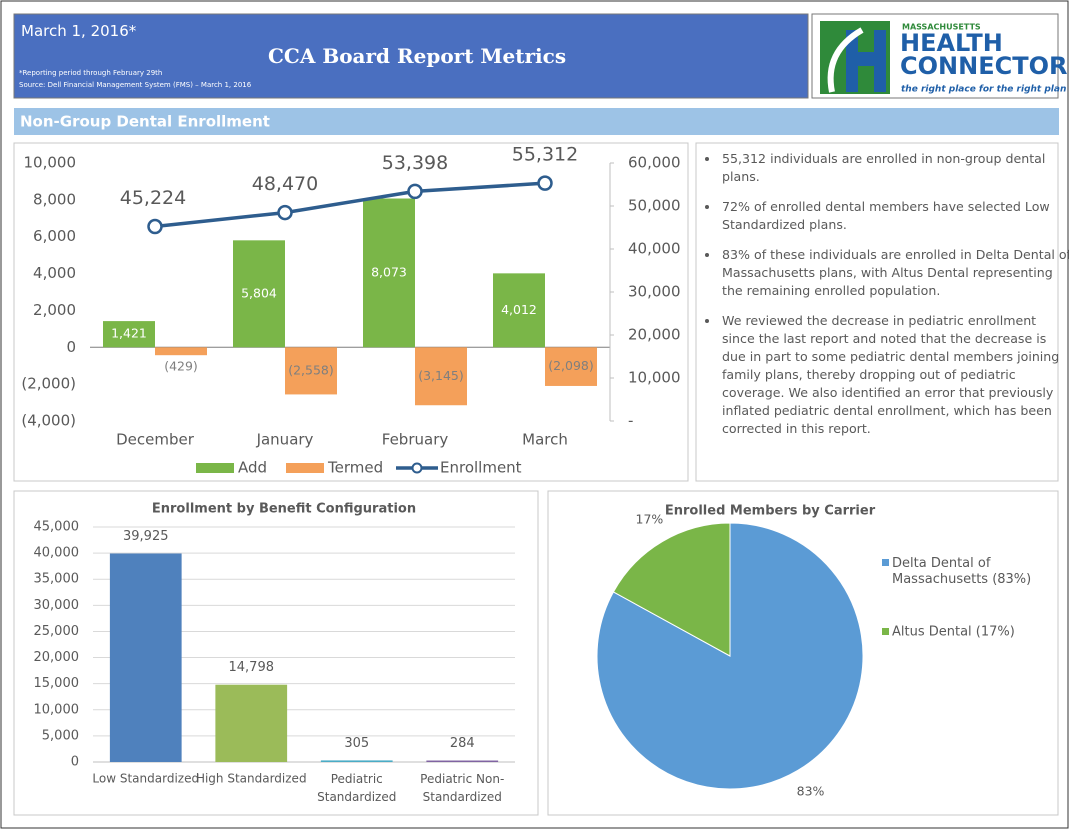  What do you see at coordinates (57, 553) in the screenshot?
I see `y-tick-label: 40,000` at bounding box center [57, 553].